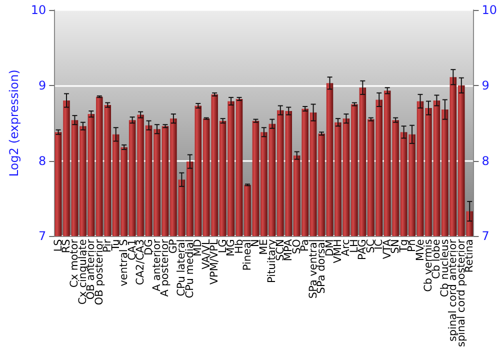 Image resolution: width=500 pixels, height=350 pixels. I want to click on y-tick-label: 7, so click(42, 236).